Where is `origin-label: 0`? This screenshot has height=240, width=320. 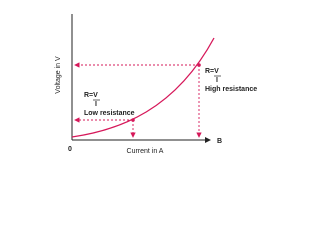 origin-label: 0 is located at coordinates (70, 149).